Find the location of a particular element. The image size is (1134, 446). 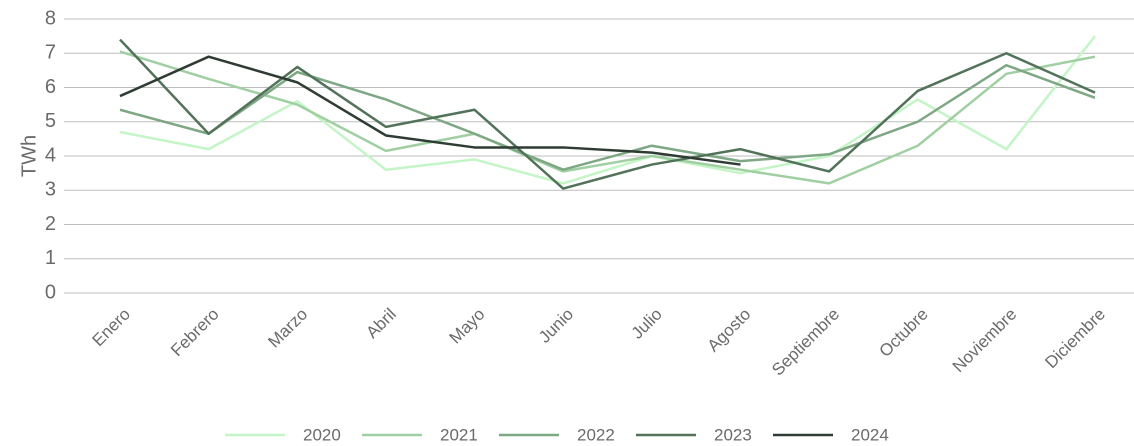

legend-label: 2024 is located at coordinates (870, 434).